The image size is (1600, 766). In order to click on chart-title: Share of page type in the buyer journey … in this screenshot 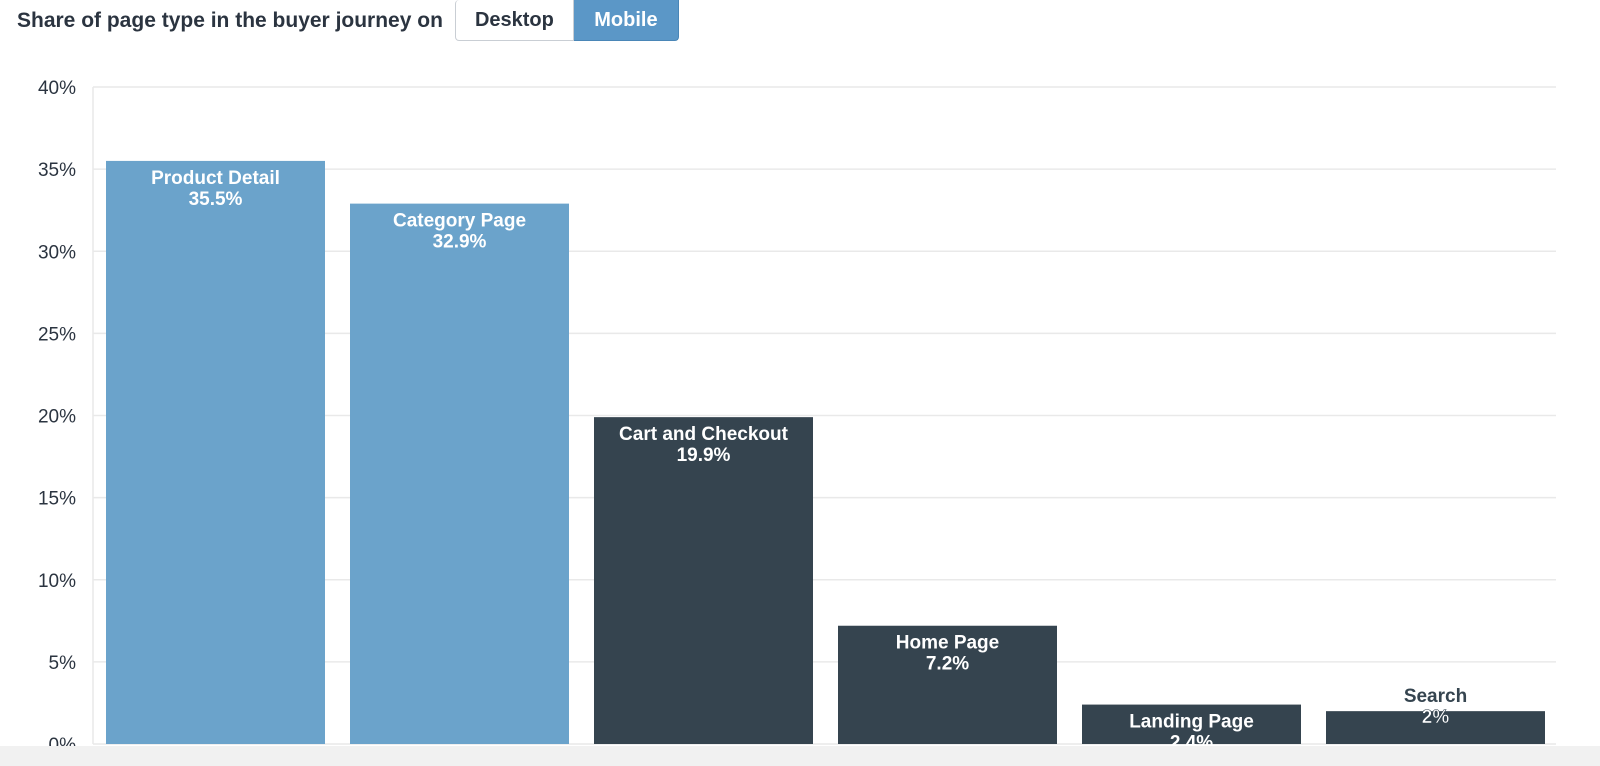, I will do `click(230, 20)`.